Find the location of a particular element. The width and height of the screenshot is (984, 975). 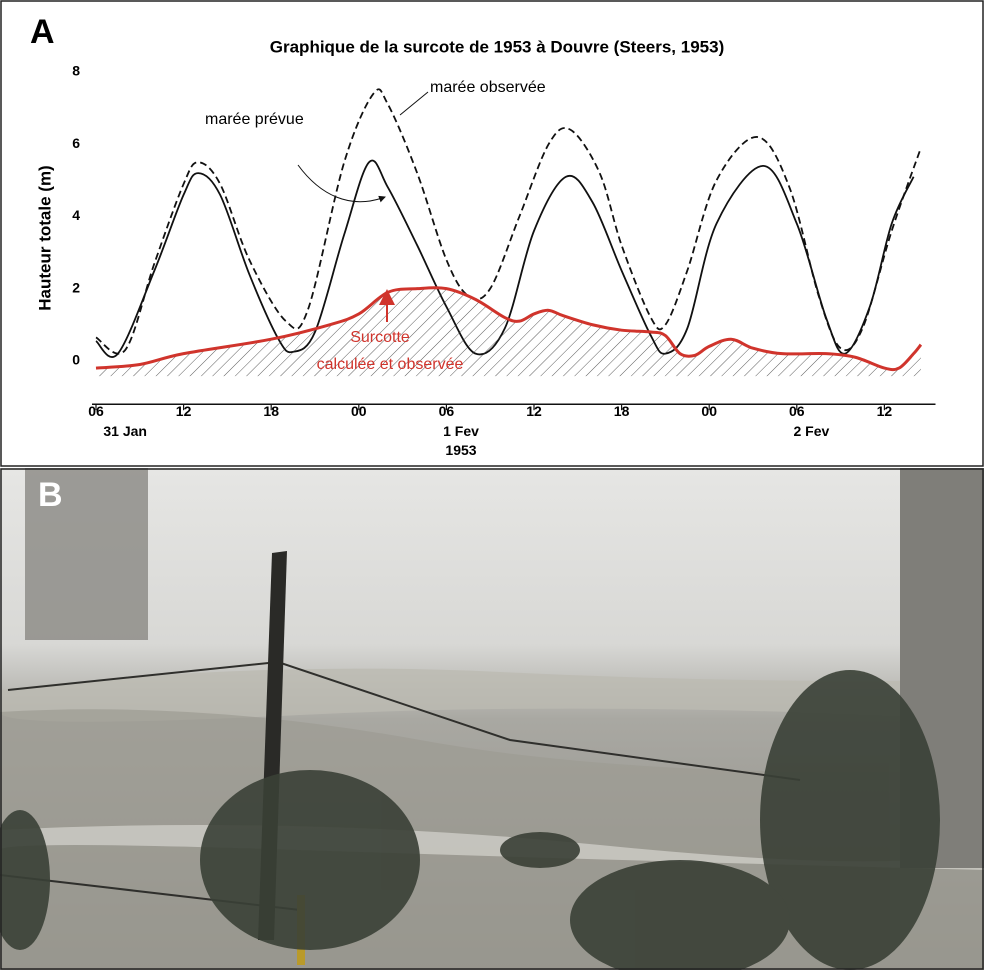

date-label: 31 Jan is located at coordinates (125, 431).